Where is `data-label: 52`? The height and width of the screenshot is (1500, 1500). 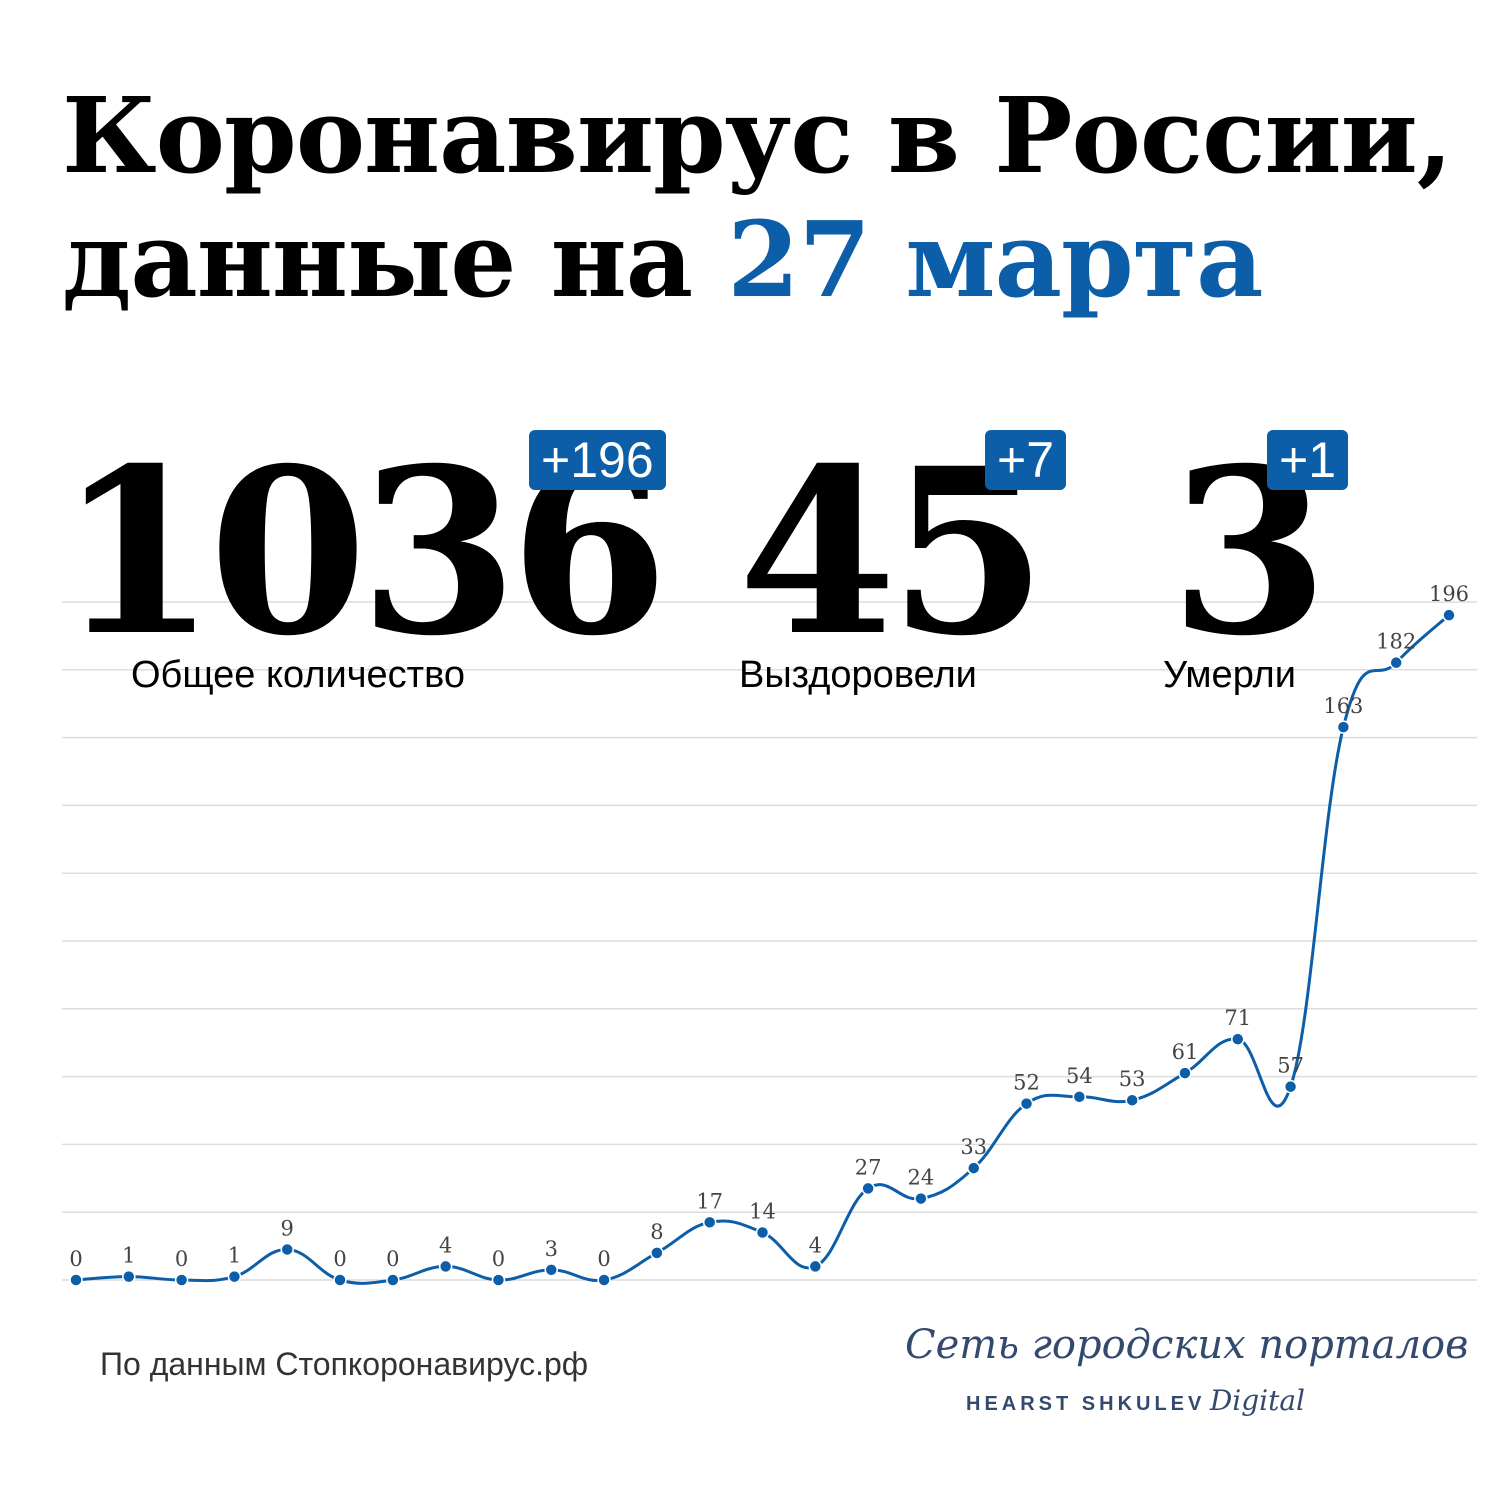 data-label: 52 is located at coordinates (1026, 1083).